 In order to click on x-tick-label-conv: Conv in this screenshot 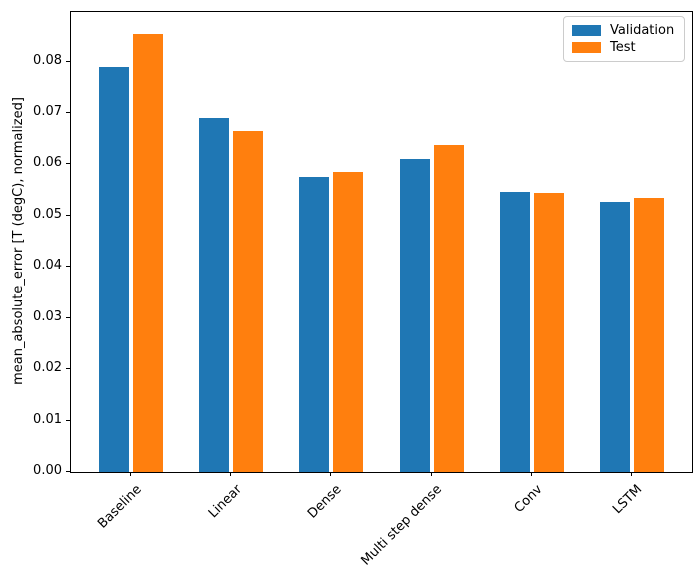, I will do `click(528, 499)`.